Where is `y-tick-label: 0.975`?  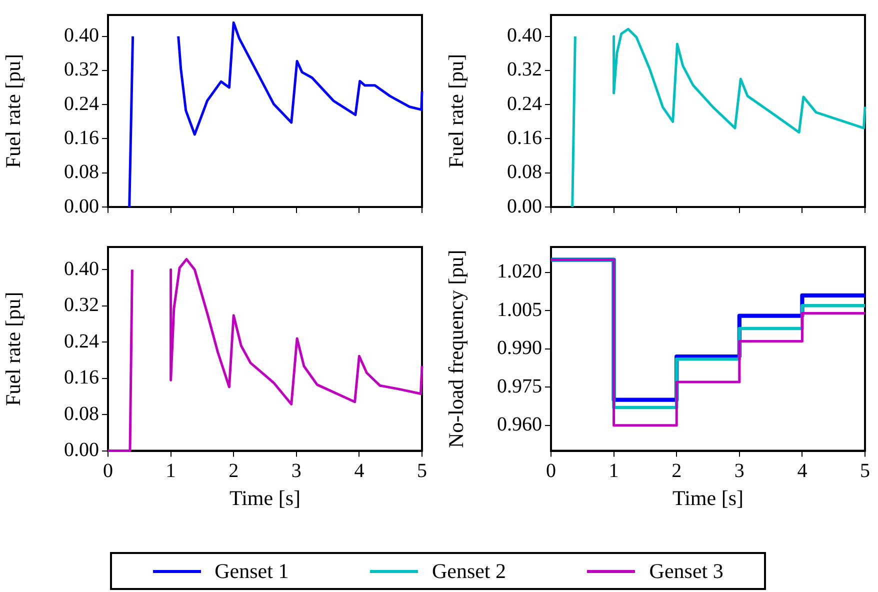
y-tick-label: 0.975 is located at coordinates (519, 386).